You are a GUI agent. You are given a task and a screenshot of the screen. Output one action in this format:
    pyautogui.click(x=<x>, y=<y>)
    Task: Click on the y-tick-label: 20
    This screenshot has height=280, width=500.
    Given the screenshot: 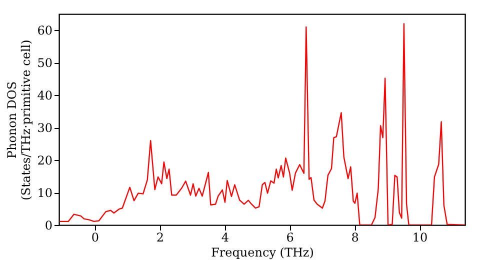 What is the action you would take?
    pyautogui.click(x=44, y=161)
    